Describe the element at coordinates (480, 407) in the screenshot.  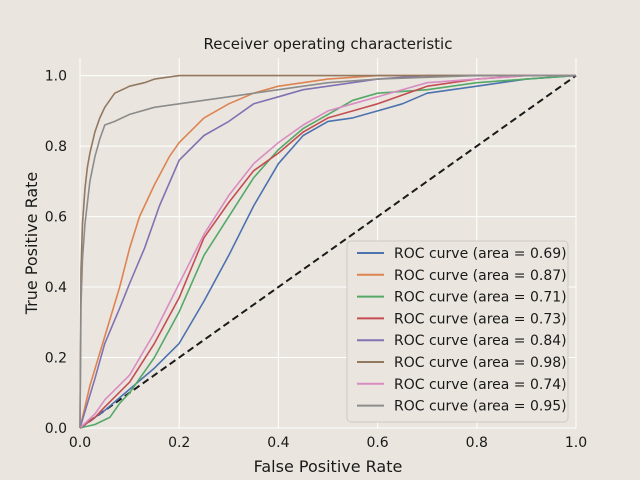
I see `legend-label: ROC curve (area = 0.95)` at that location.